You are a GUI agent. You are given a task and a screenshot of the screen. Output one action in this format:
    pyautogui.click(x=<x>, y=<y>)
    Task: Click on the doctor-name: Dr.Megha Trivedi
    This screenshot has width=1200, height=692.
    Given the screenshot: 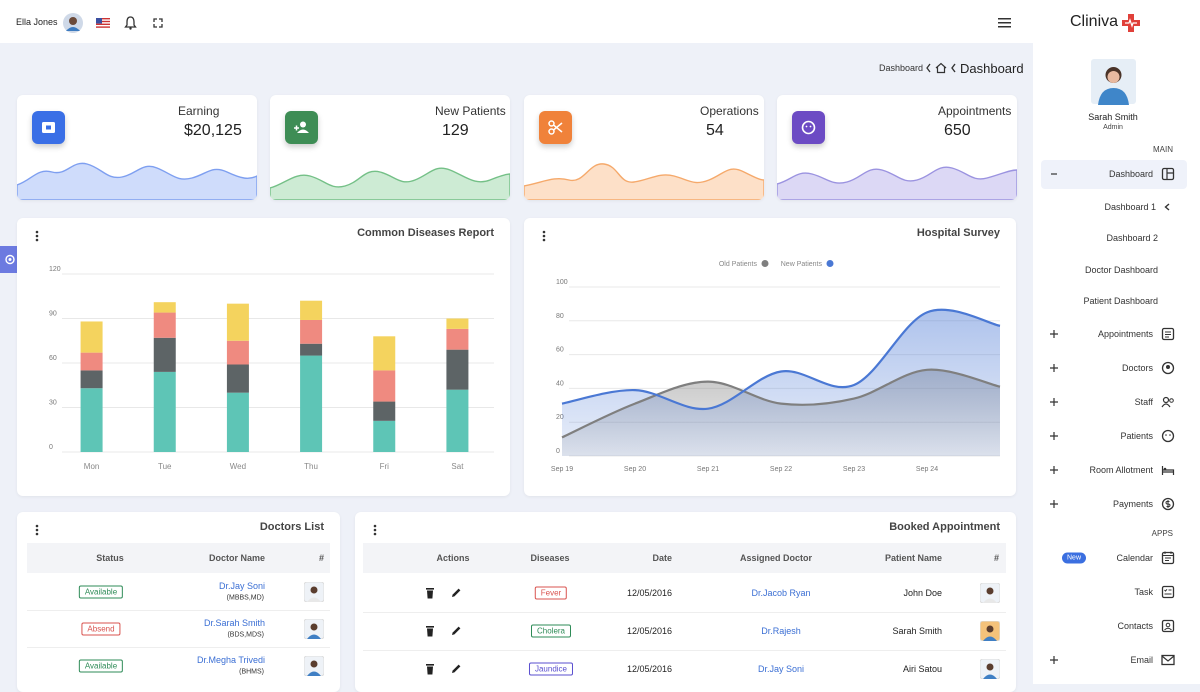 What is the action you would take?
    pyautogui.click(x=230, y=660)
    